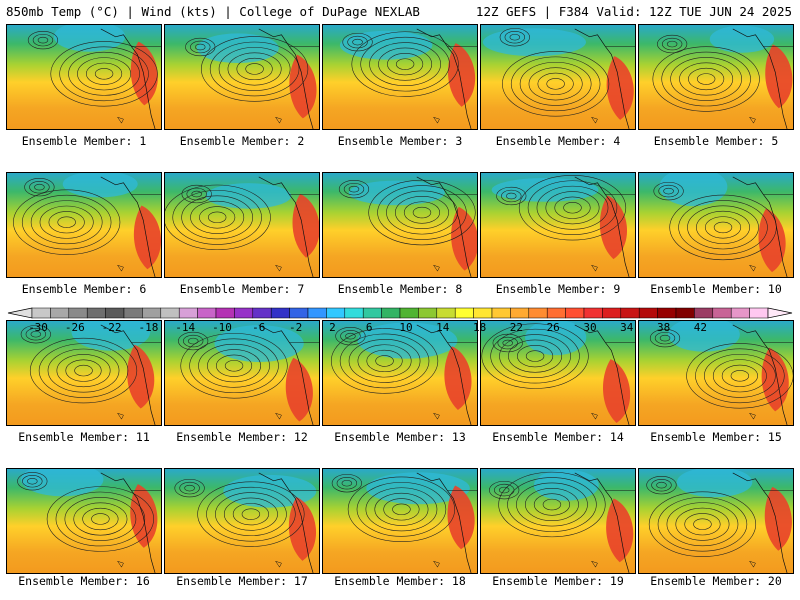 Image resolution: width=800 pixels, height=600 pixels. What do you see at coordinates (405, 327) in the screenshot?
I see `colorbar-tick-label: 10` at bounding box center [405, 327].